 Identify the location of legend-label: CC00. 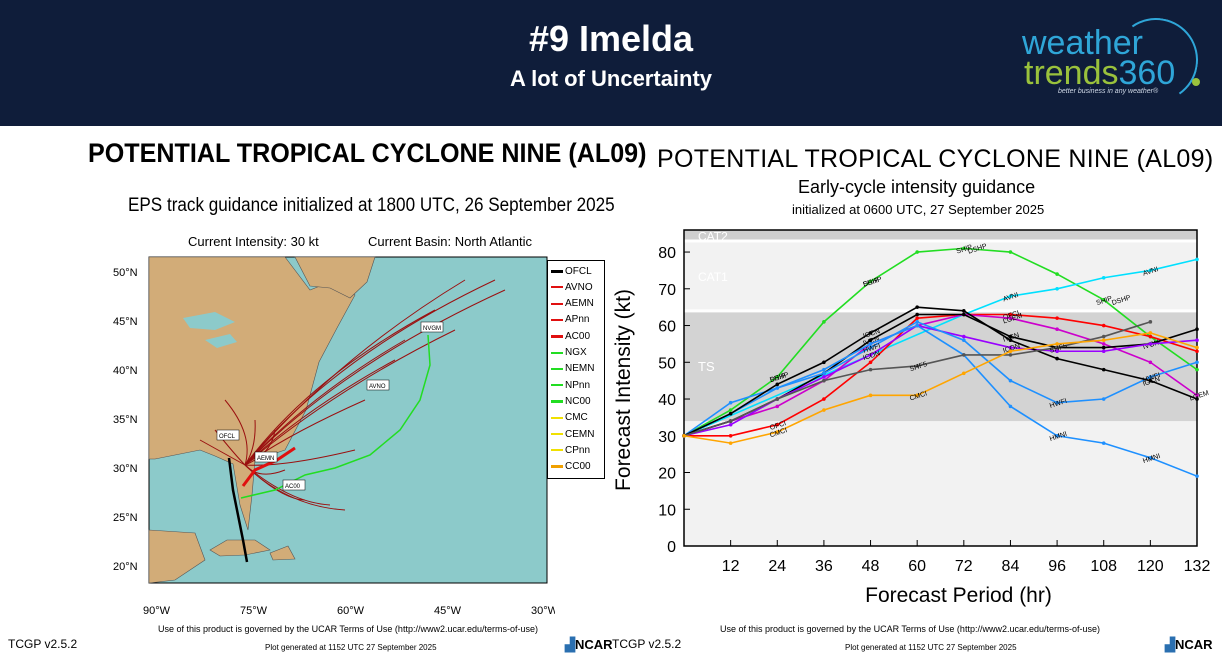
(578, 467).